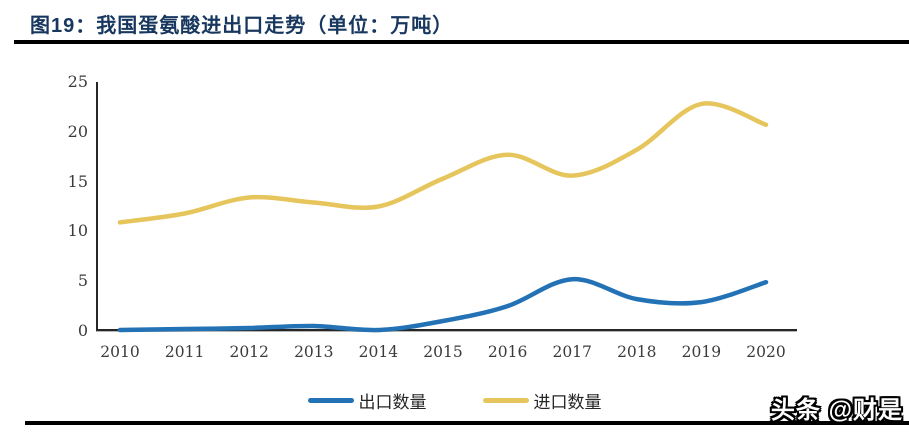  What do you see at coordinates (467, 423) in the screenshot?
I see `bottom-divider` at bounding box center [467, 423].